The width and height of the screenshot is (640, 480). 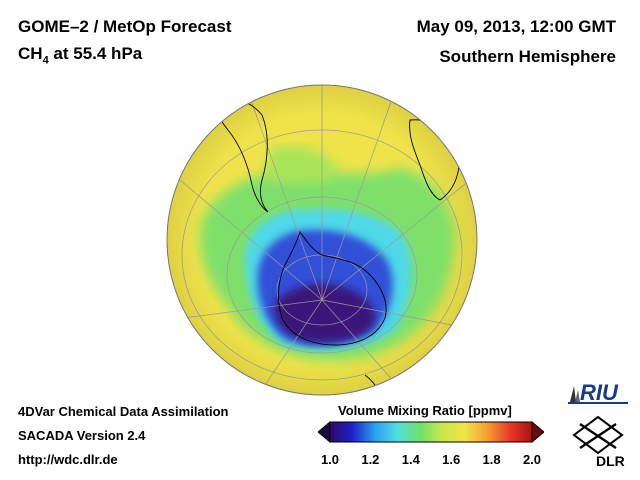 I want to click on map-title: GOME–2 / MetOp Forecast, so click(x=125, y=26).